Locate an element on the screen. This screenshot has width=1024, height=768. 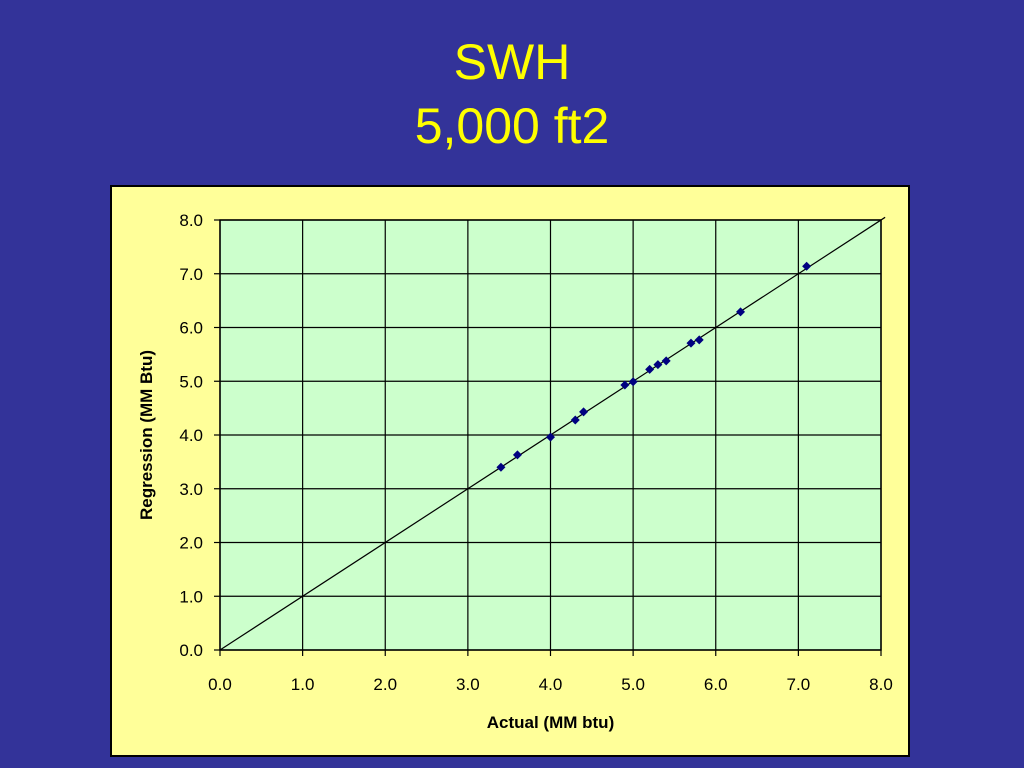
x-tick-label: 1.0 is located at coordinates (303, 684).